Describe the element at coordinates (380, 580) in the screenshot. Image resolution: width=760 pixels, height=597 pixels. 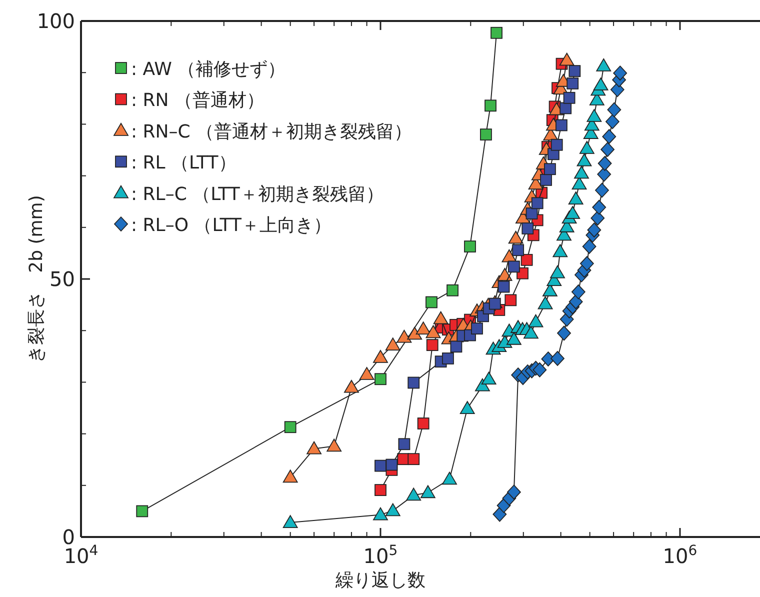
I see `x-axis-title: 繰り返し数` at that location.